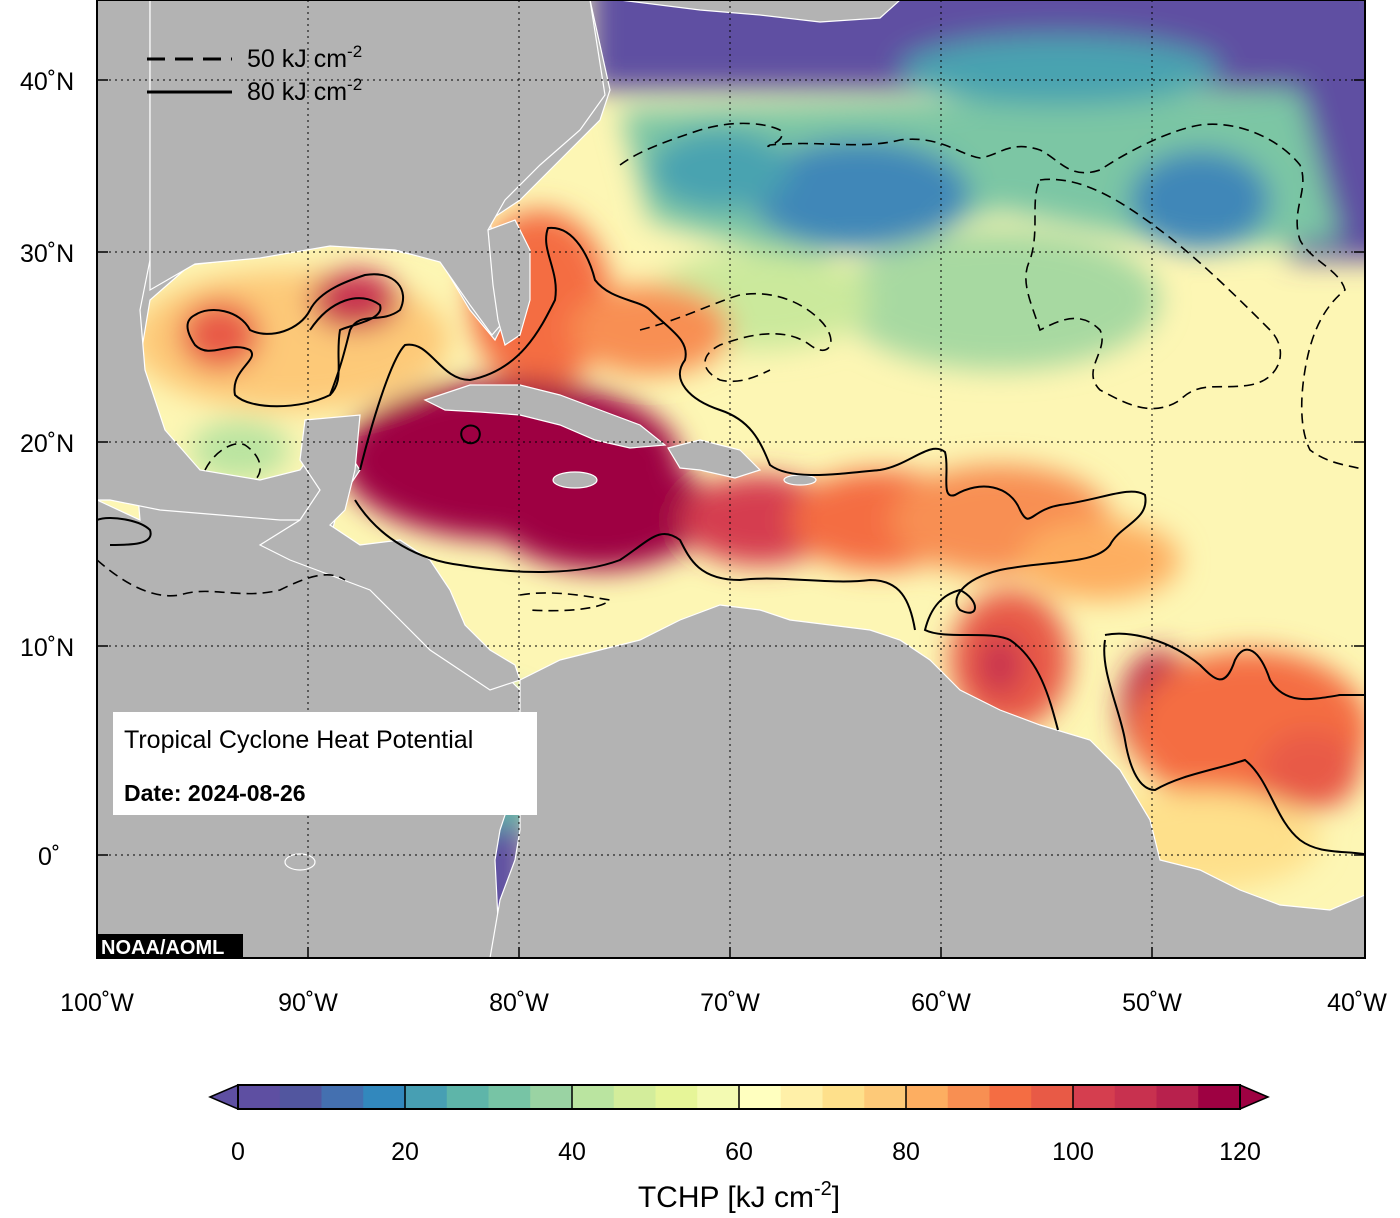  What do you see at coordinates (906, 1152) in the screenshot?
I see `colorbar-tick-label: 80` at bounding box center [906, 1152].